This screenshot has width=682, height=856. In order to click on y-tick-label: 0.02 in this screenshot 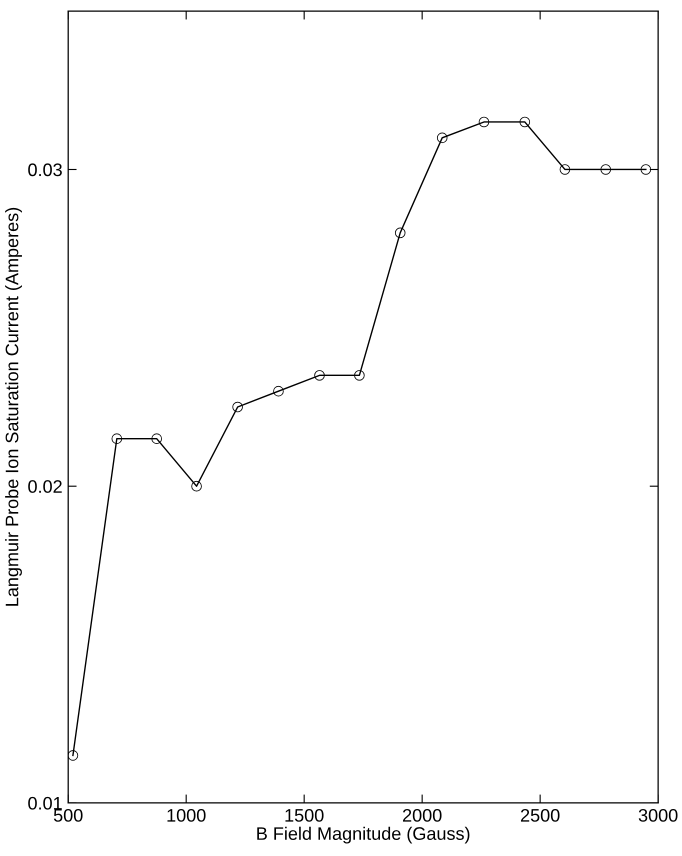, I will do `click(45, 486)`.